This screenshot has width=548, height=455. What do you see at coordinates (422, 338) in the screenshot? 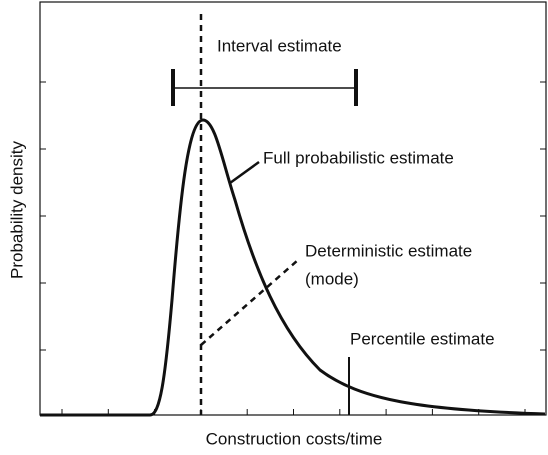
I see `annotation: Percentile estimate` at bounding box center [422, 338].